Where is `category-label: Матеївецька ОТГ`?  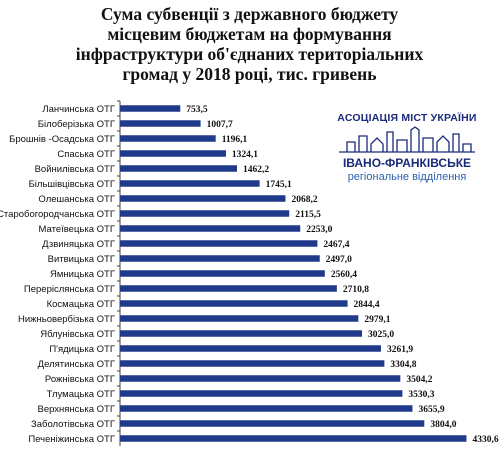
category-label: Матеївецька ОТГ is located at coordinates (76, 229).